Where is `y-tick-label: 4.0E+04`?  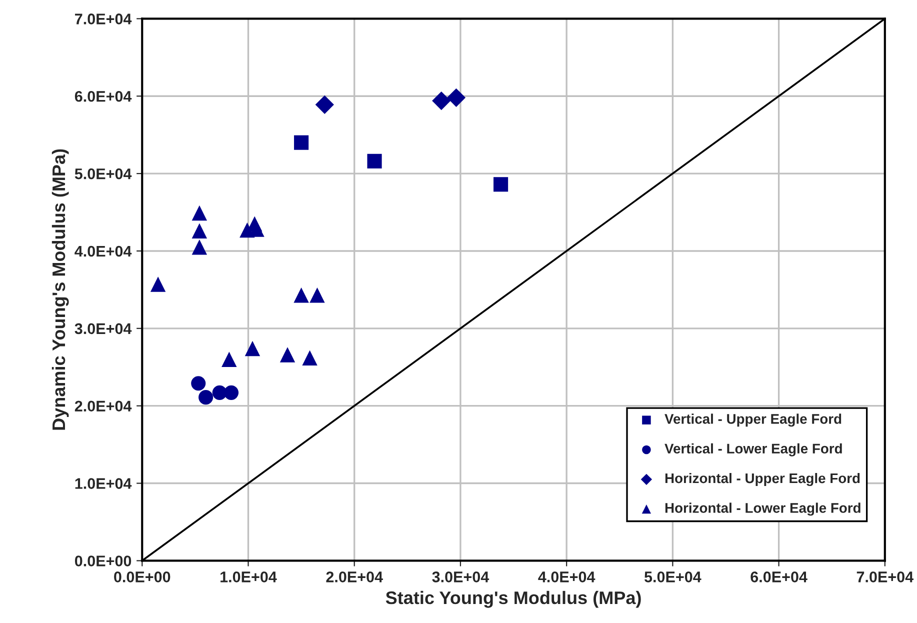
y-tick-label: 4.0E+04 is located at coordinates (103, 251).